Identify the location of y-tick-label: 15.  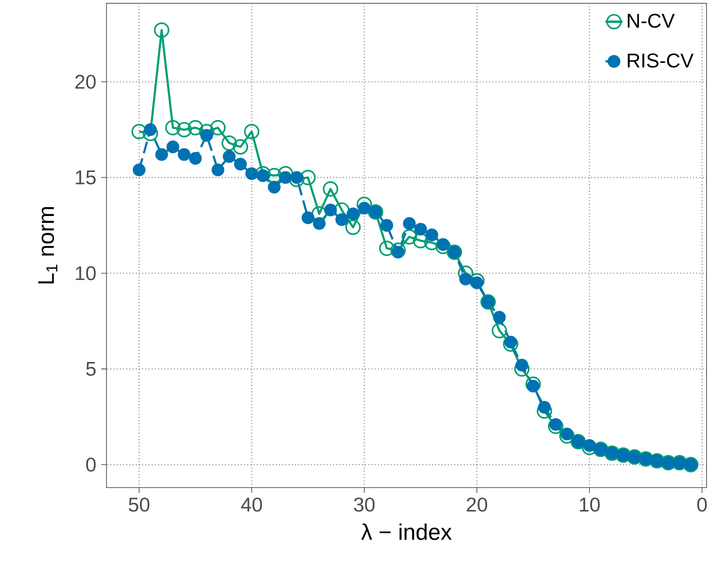
(86, 177).